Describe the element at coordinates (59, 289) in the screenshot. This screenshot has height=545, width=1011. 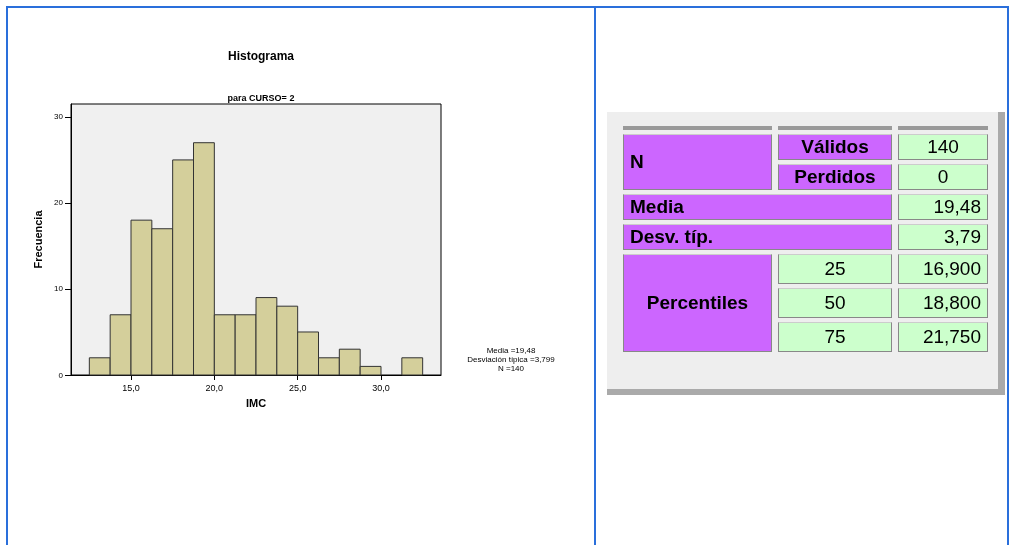
I see `y-tick-label: 10` at that location.